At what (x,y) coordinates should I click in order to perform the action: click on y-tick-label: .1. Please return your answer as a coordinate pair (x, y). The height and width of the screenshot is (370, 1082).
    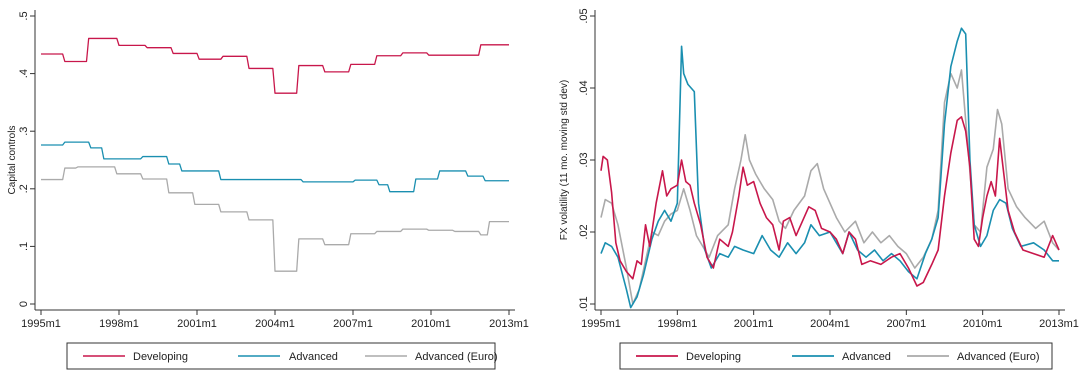
    Looking at the image, I should click on (24, 246).